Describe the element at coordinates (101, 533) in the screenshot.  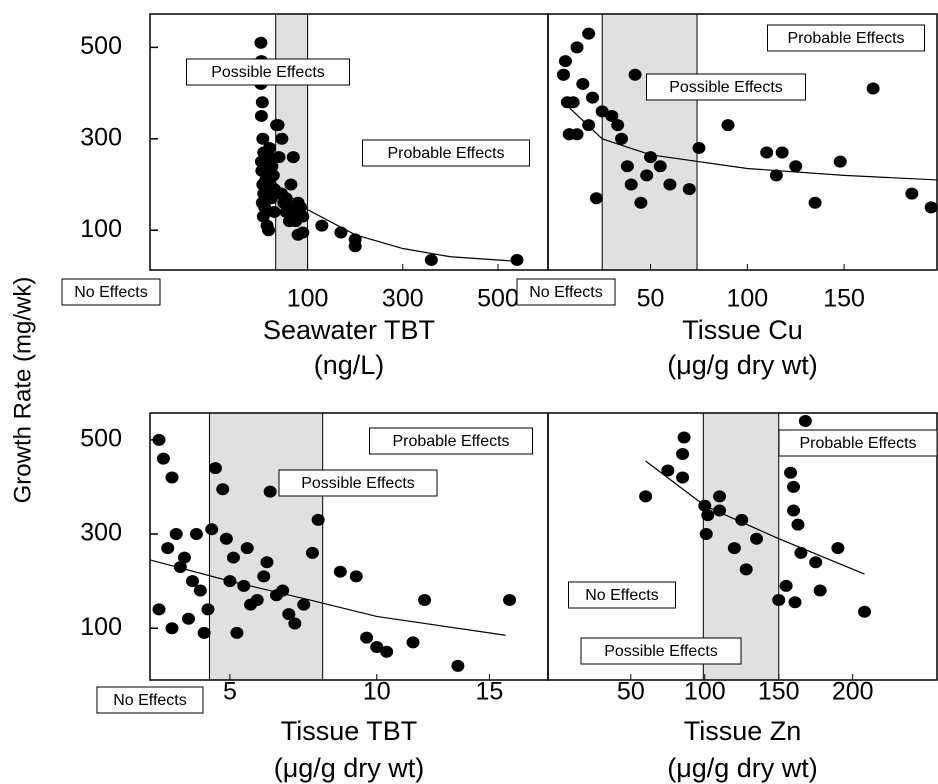
I see `y-tick-label: 300` at that location.